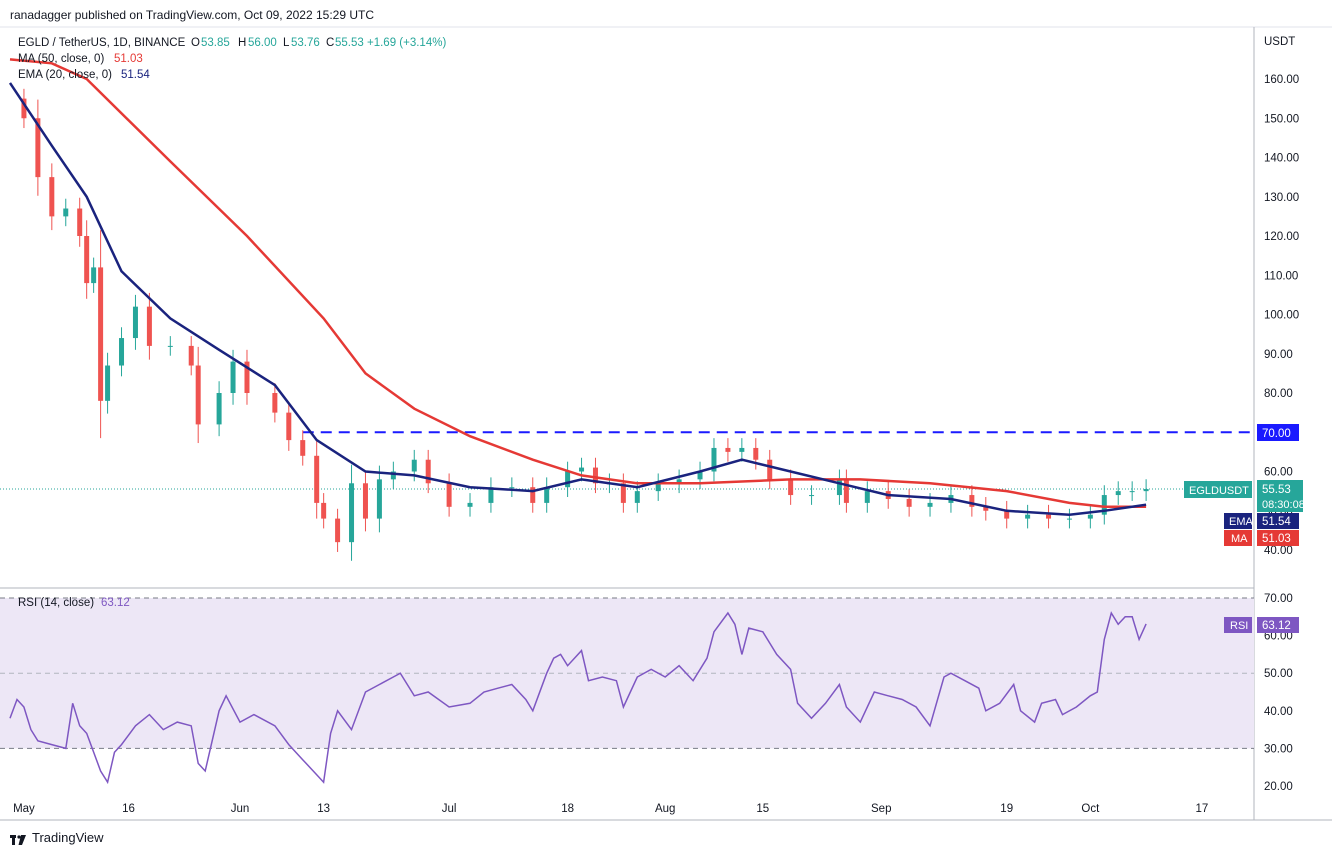  I want to click on legend-l-label: L, so click(286, 43).